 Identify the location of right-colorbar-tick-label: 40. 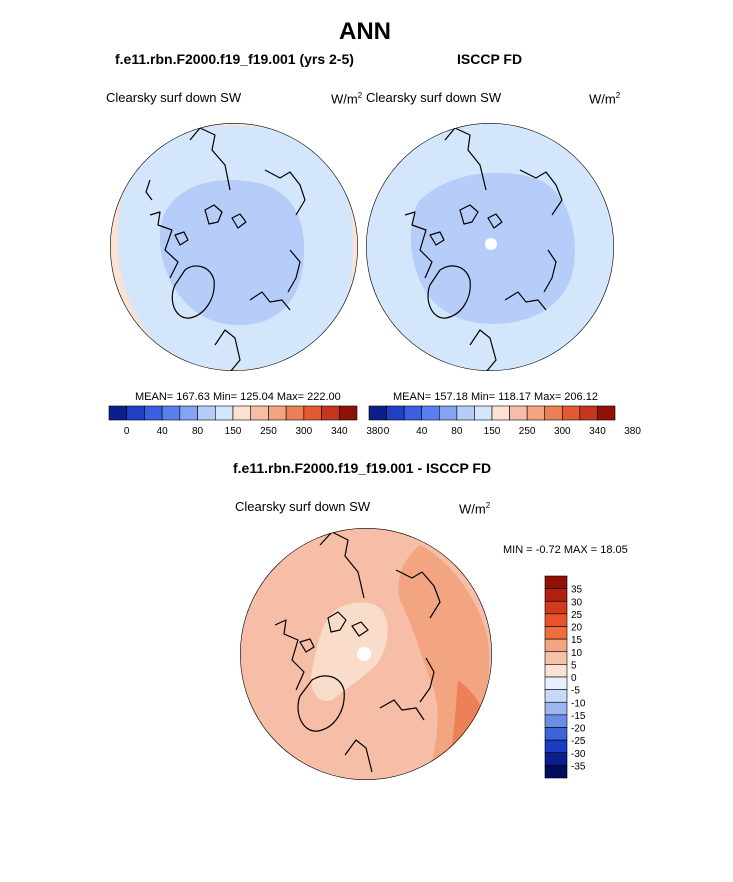
(422, 431).